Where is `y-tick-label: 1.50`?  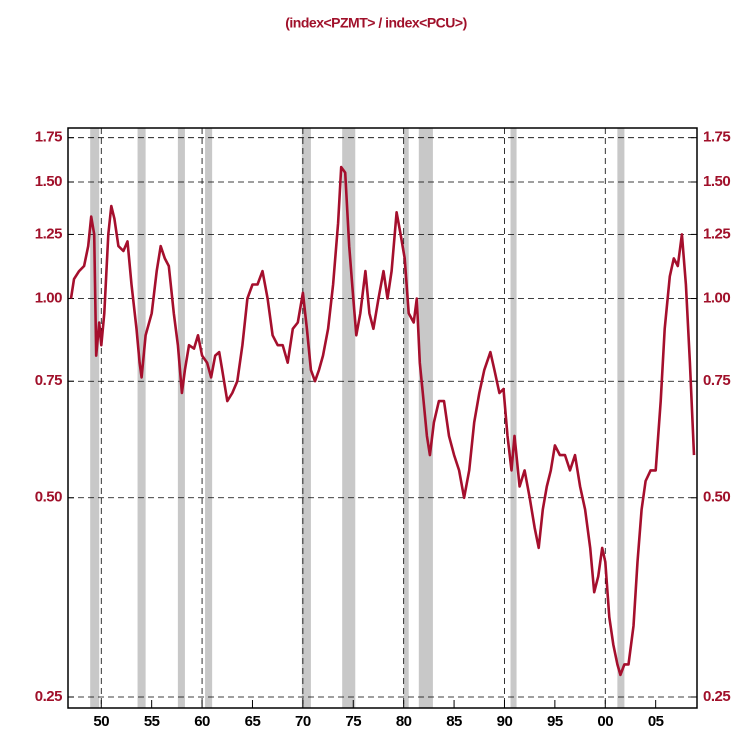
y-tick-label: 1.50 is located at coordinates (48, 181).